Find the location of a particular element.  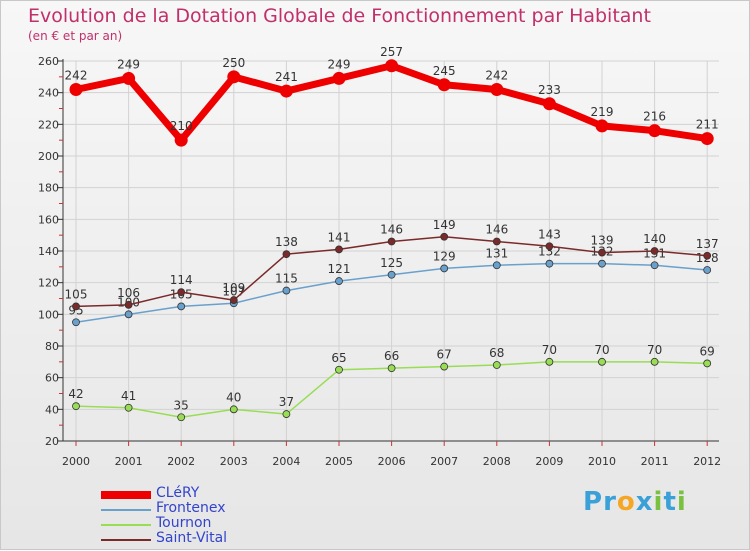

brand-letter: i is located at coordinates (658, 502).